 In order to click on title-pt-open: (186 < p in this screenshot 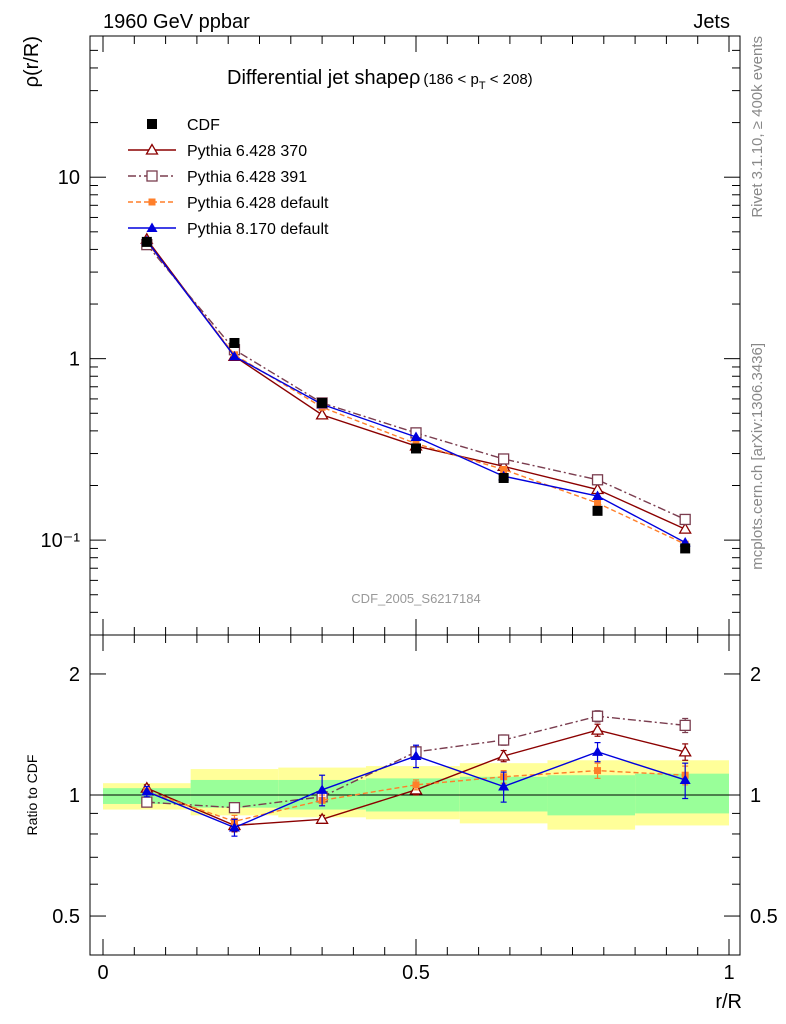, I will do `click(450, 79)`.